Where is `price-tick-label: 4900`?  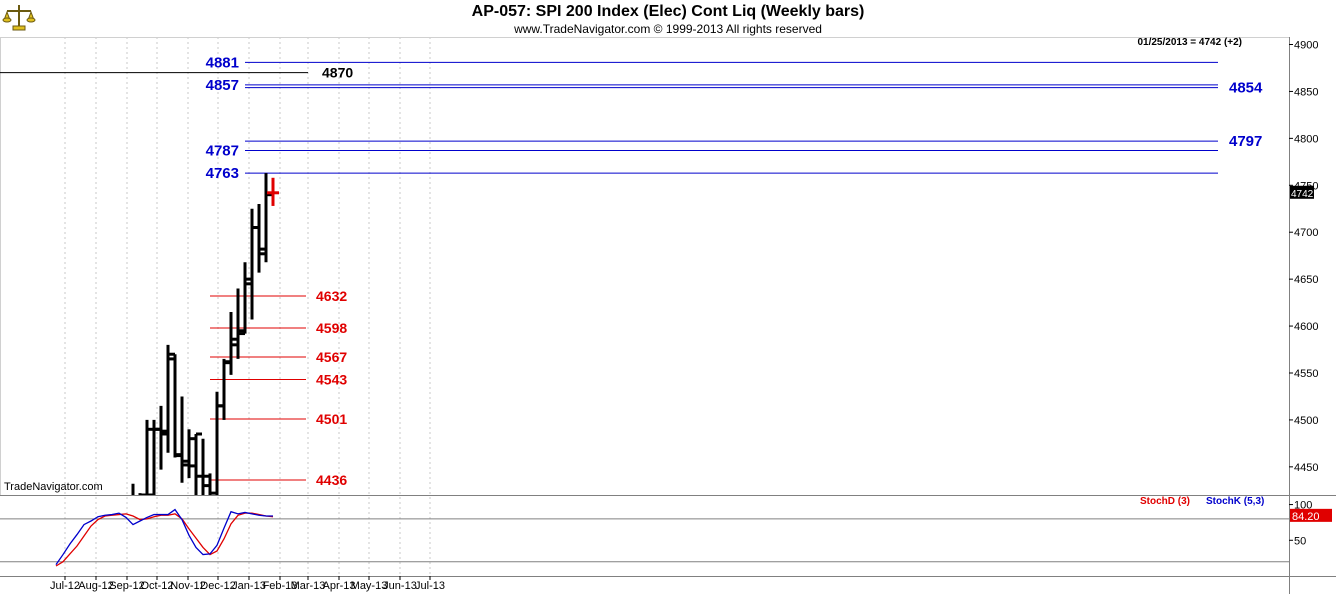
price-tick-label: 4900 is located at coordinates (1306, 46).